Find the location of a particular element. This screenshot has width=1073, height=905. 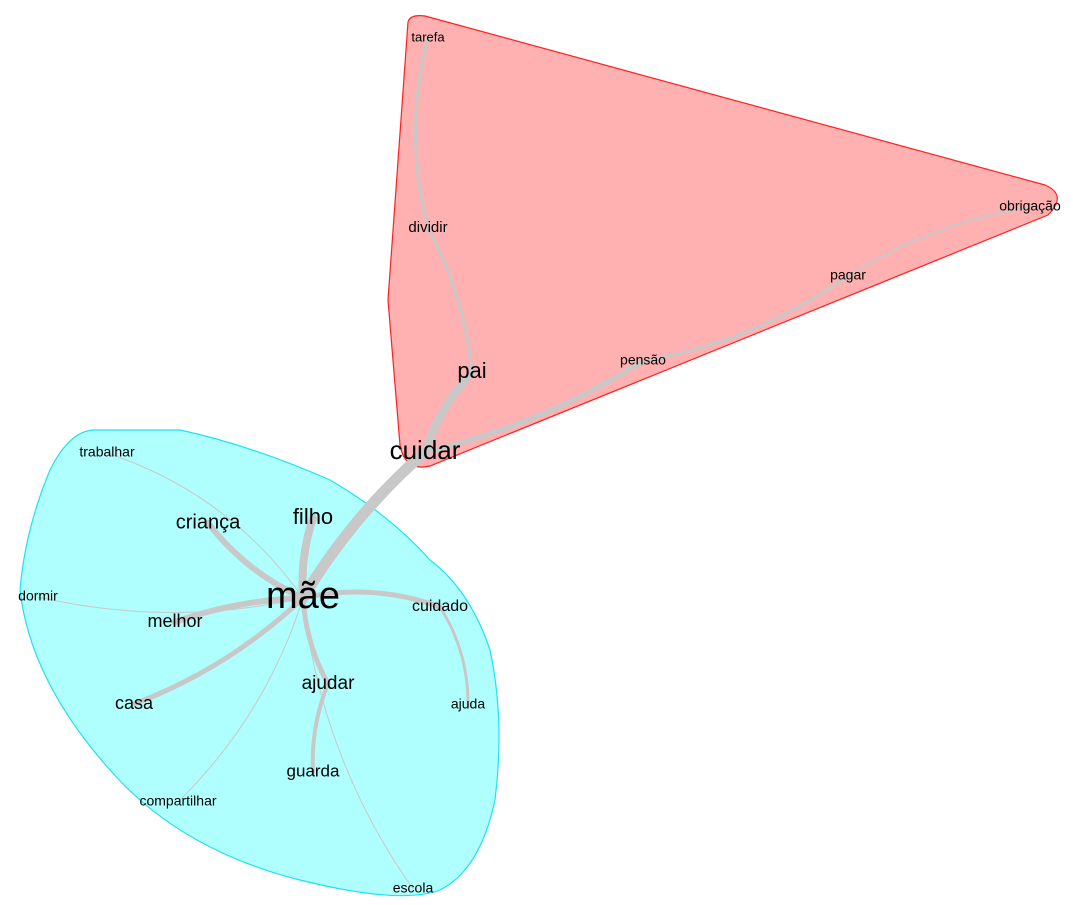

node-label: trabalhar is located at coordinates (107, 452).